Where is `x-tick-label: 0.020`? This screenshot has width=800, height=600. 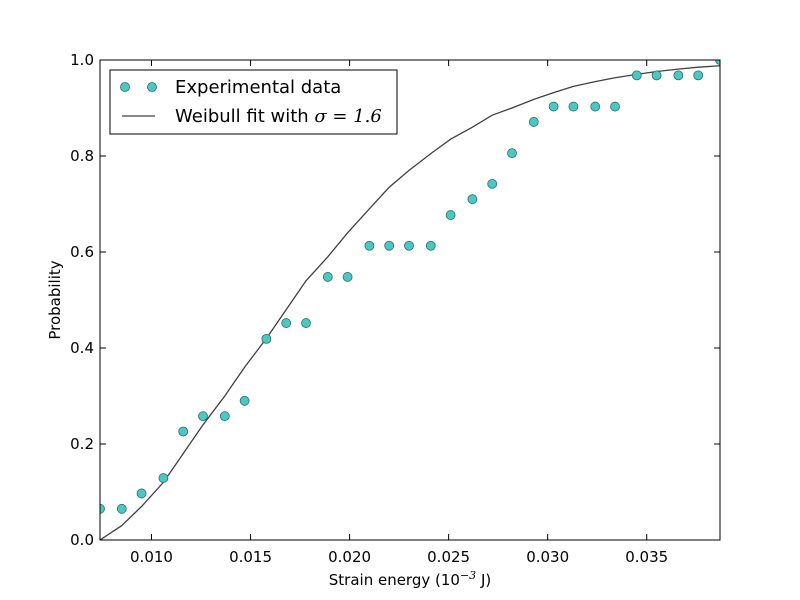
x-tick-label: 0.020 is located at coordinates (349, 557).